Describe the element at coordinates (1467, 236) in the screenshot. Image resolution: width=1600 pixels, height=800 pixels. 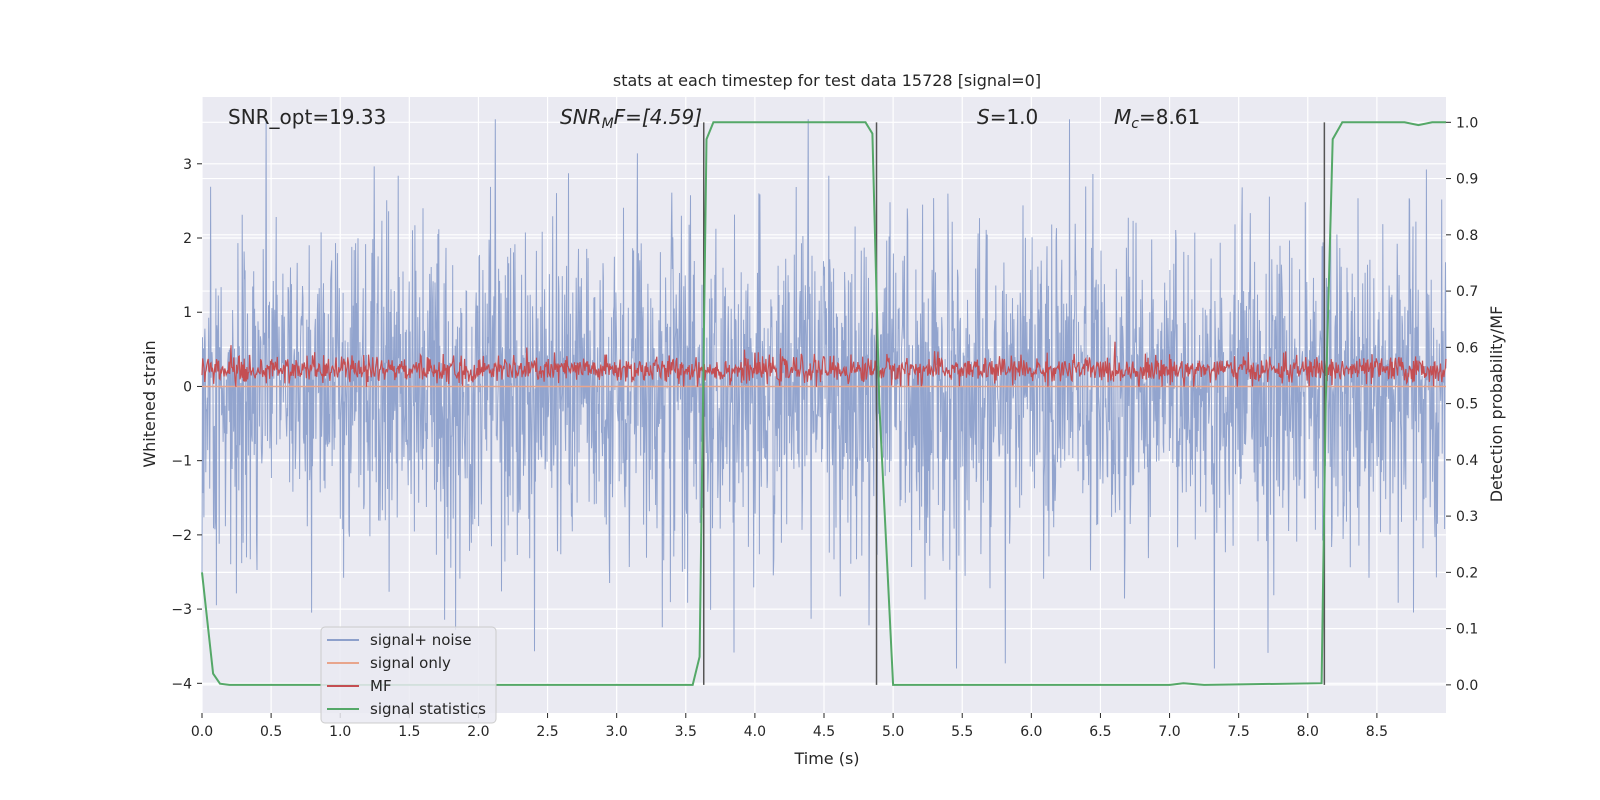
I see `y2-tick-label-8: 0.8` at that location.